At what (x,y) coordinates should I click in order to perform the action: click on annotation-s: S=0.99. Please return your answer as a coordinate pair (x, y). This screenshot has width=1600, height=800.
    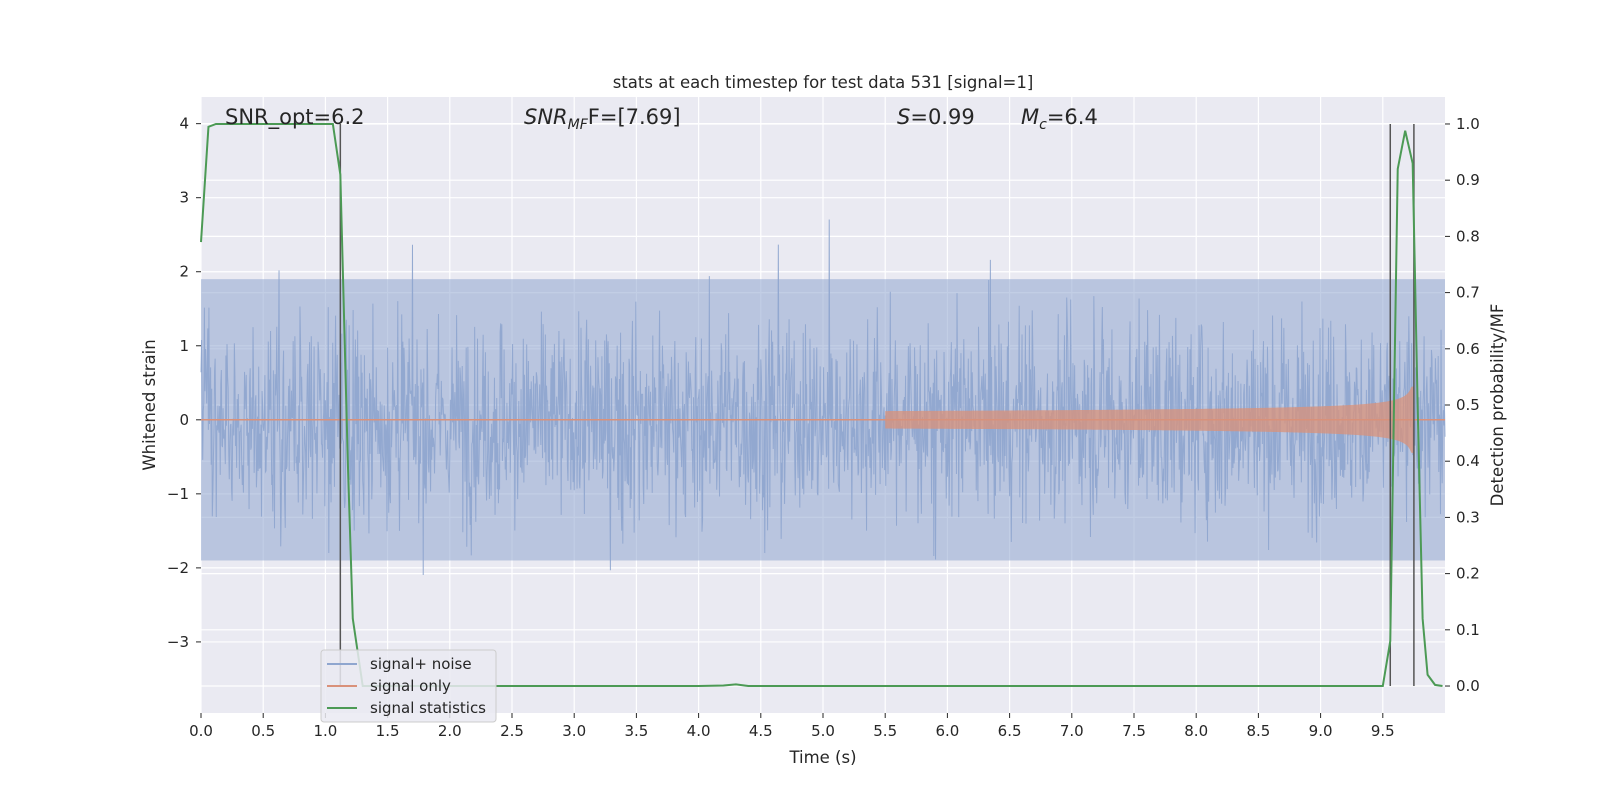
    Looking at the image, I should click on (936, 117).